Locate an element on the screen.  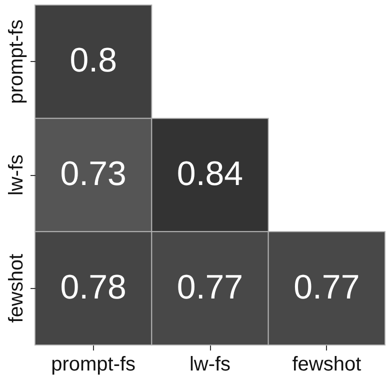
y-tick-label: prompt-fs is located at coordinates (17, 61).